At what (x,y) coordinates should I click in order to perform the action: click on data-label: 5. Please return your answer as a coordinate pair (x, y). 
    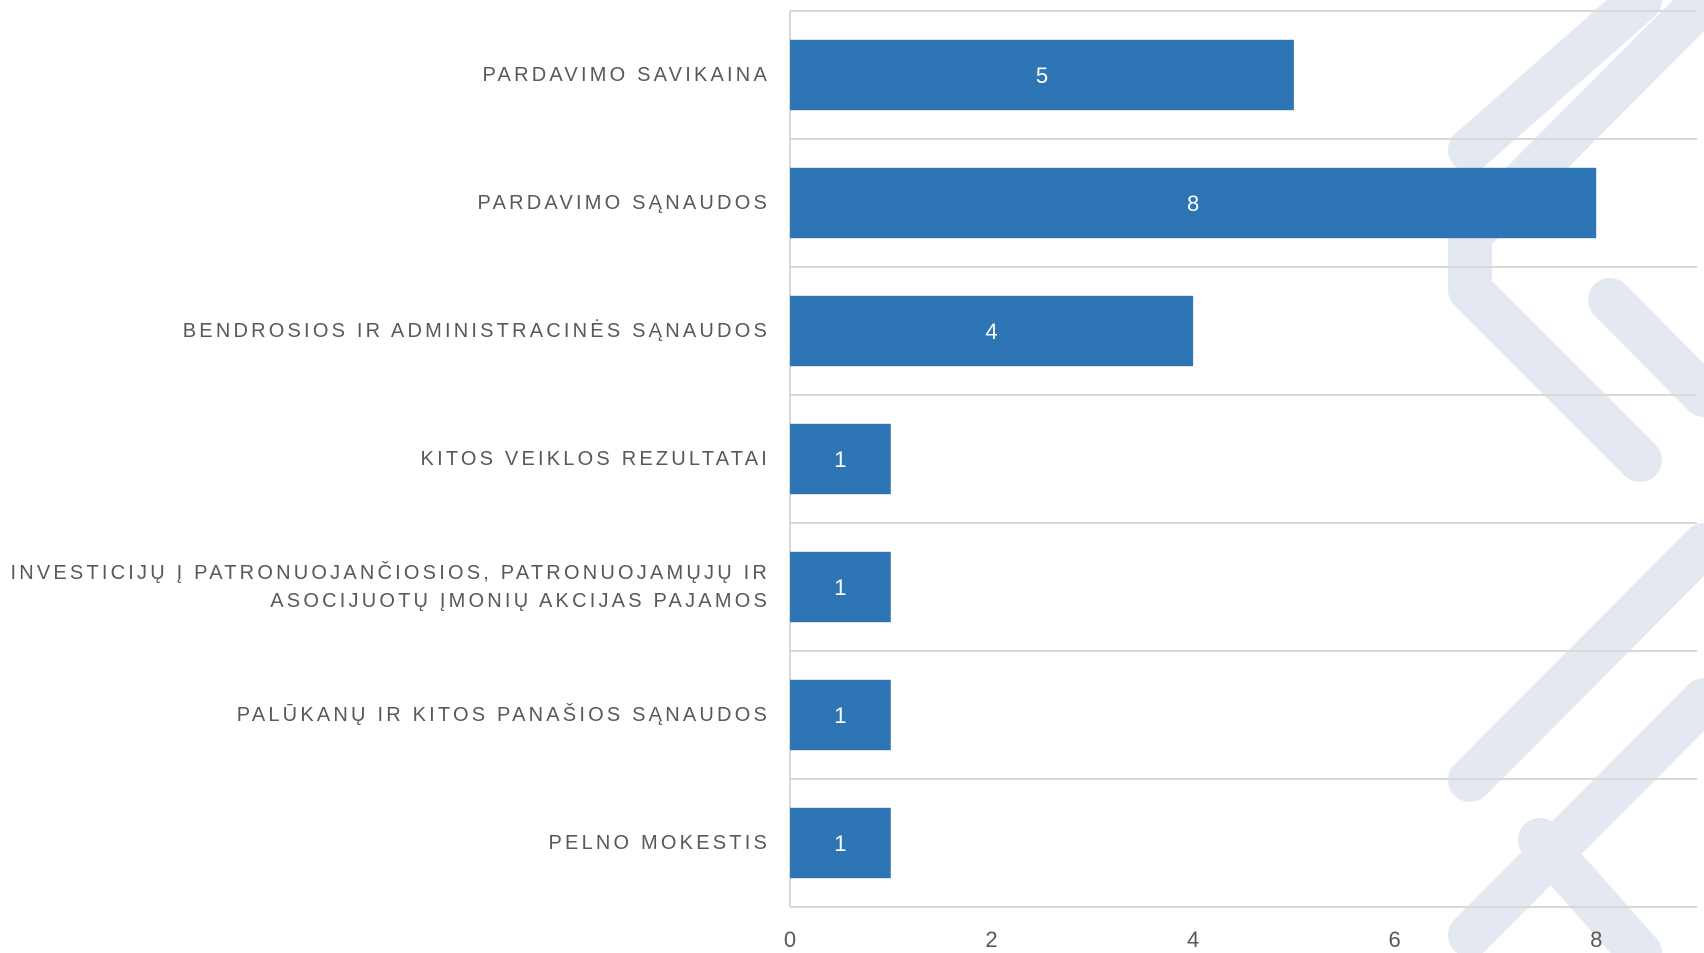
    Looking at the image, I should click on (1042, 75).